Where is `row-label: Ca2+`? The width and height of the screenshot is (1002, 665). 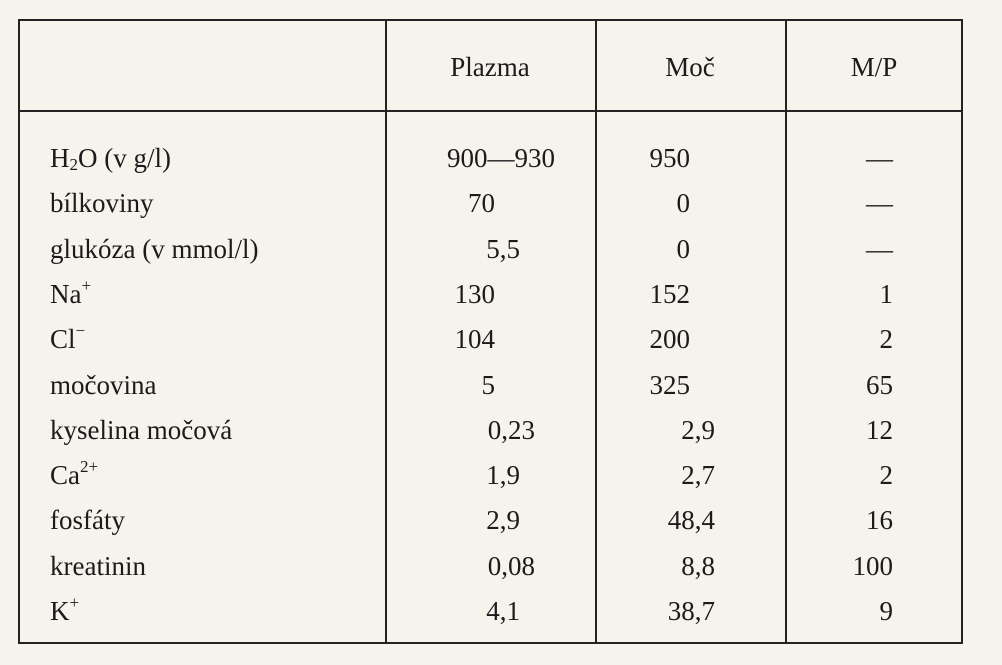
row-label: Ca2+ is located at coordinates (74, 475).